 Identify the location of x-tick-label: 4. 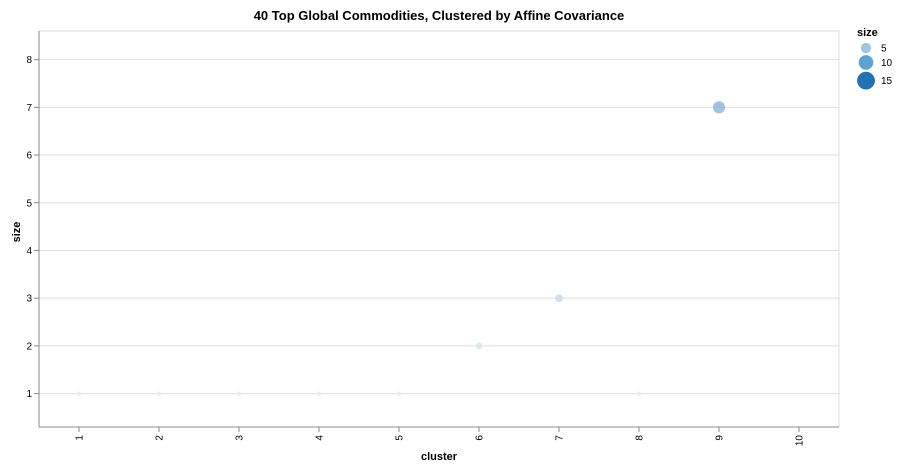
(320, 438).